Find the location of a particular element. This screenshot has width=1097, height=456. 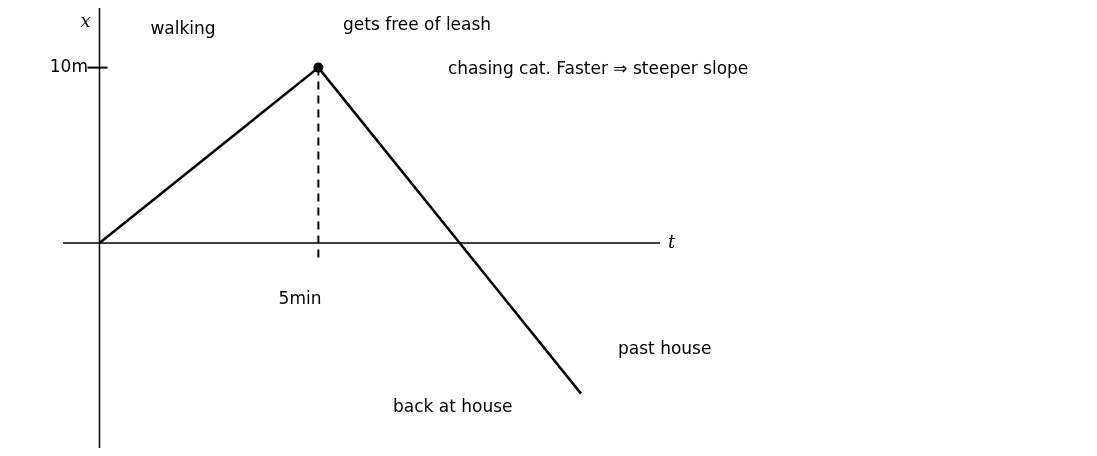

text: back at house is located at coordinates (453, 406).